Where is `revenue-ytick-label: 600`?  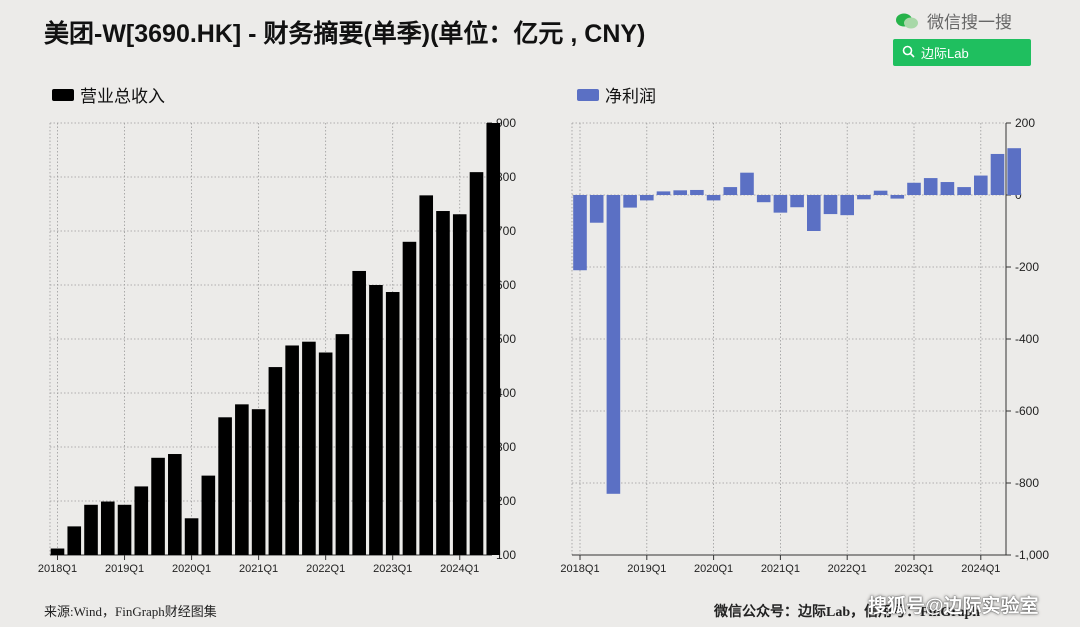
revenue-ytick-label: 600 is located at coordinates (506, 285).